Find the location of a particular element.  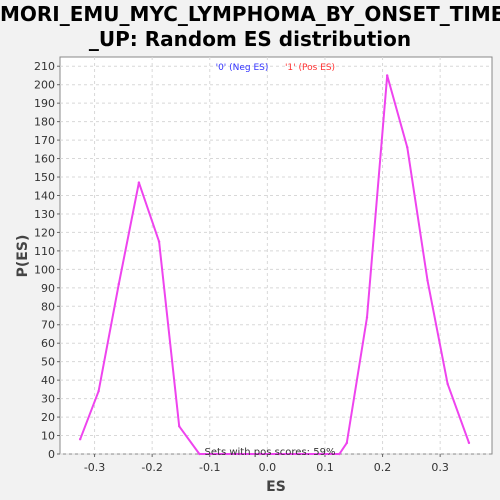

x-tick-label: 0.3 is located at coordinates (440, 467).